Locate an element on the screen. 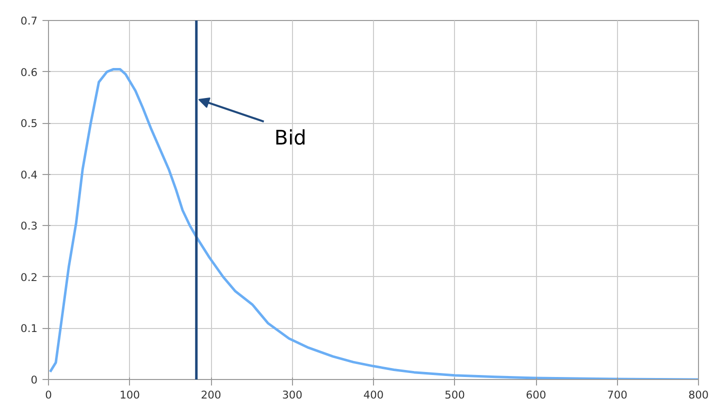  x-tick-label: 100 is located at coordinates (130, 395).